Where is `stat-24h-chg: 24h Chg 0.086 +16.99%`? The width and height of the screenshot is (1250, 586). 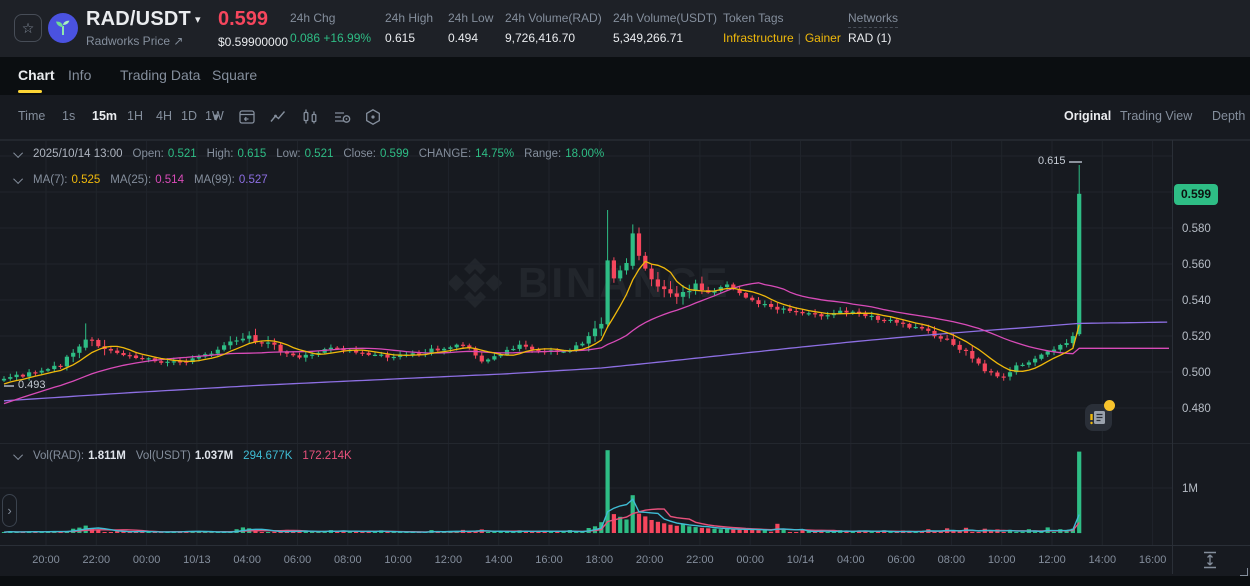 stat-24h-chg: 24h Chg 0.086 +16.99% is located at coordinates (330, 28).